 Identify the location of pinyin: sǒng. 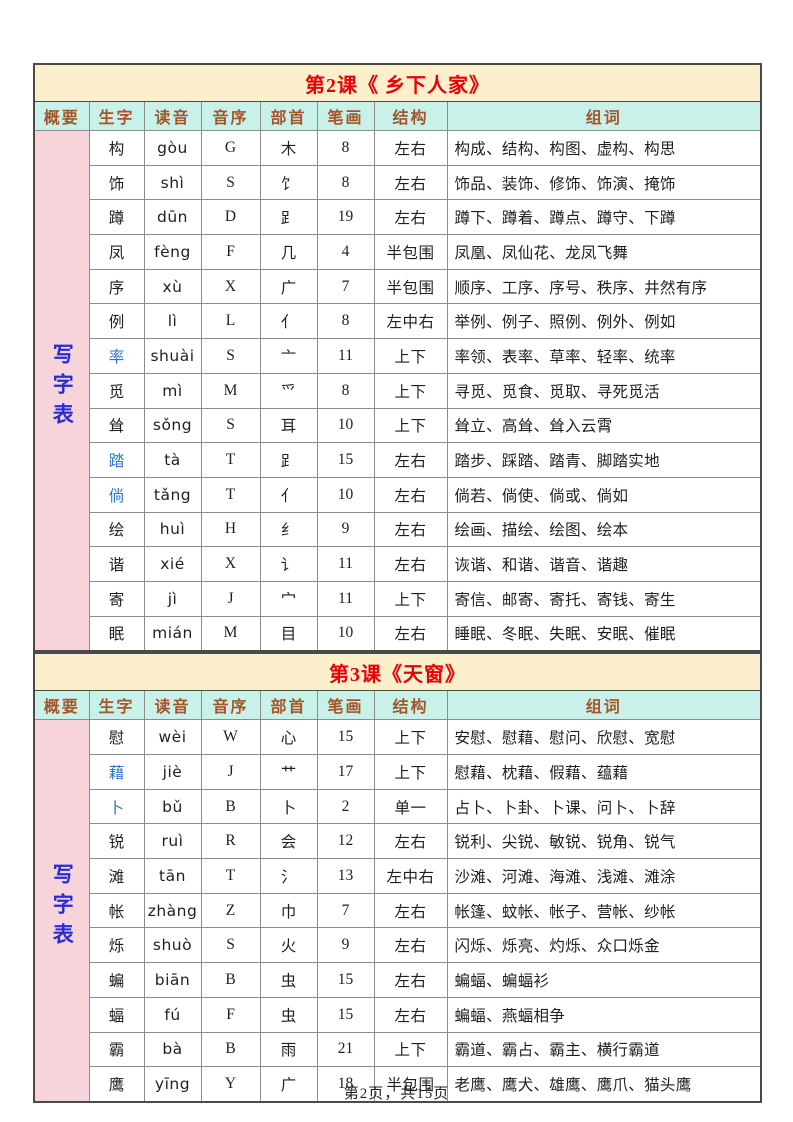
(172, 425).